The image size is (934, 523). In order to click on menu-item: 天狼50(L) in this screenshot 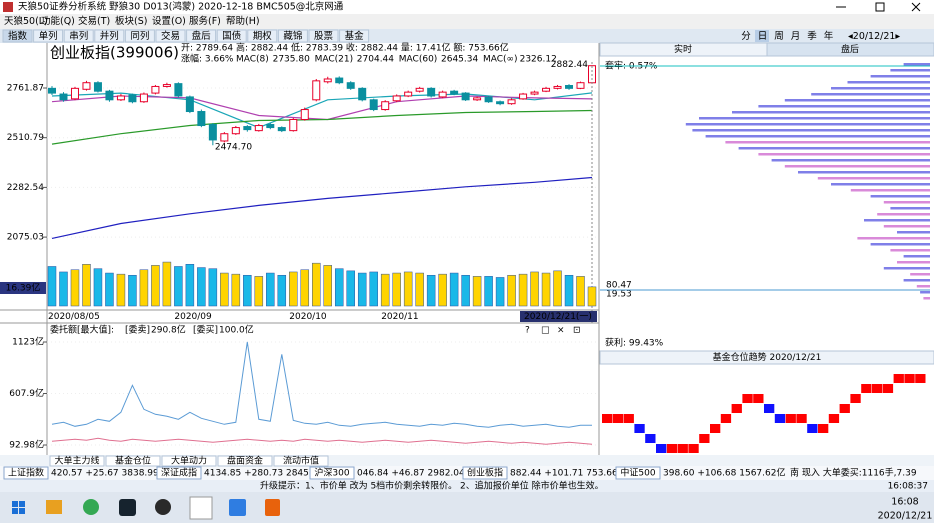, I will do `click(26, 21)`.